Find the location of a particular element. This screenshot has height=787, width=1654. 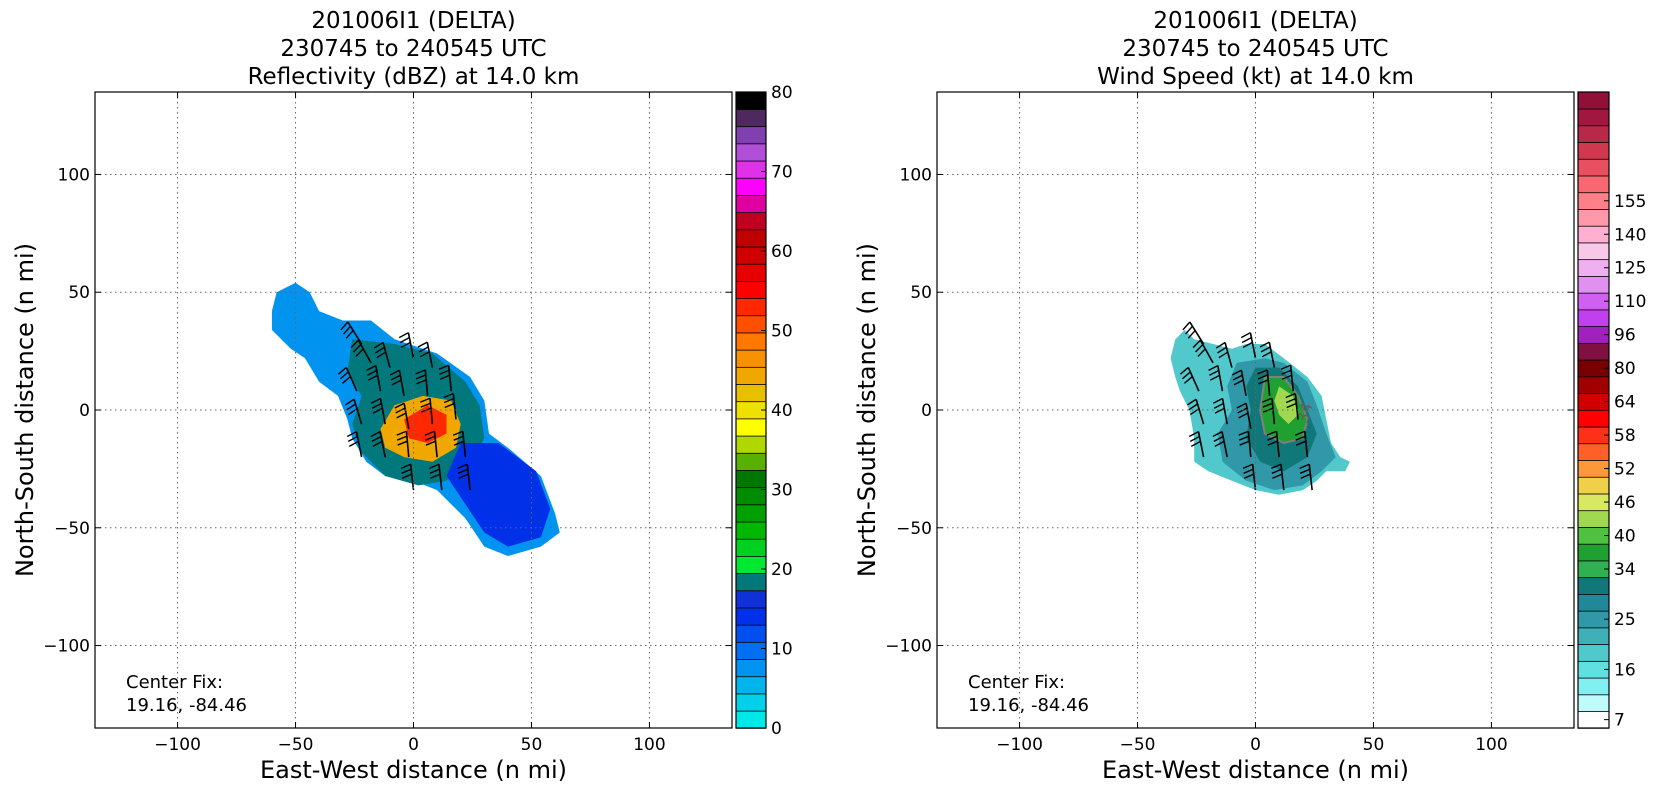

wind-colorbar-label: 155 is located at coordinates (1630, 202).